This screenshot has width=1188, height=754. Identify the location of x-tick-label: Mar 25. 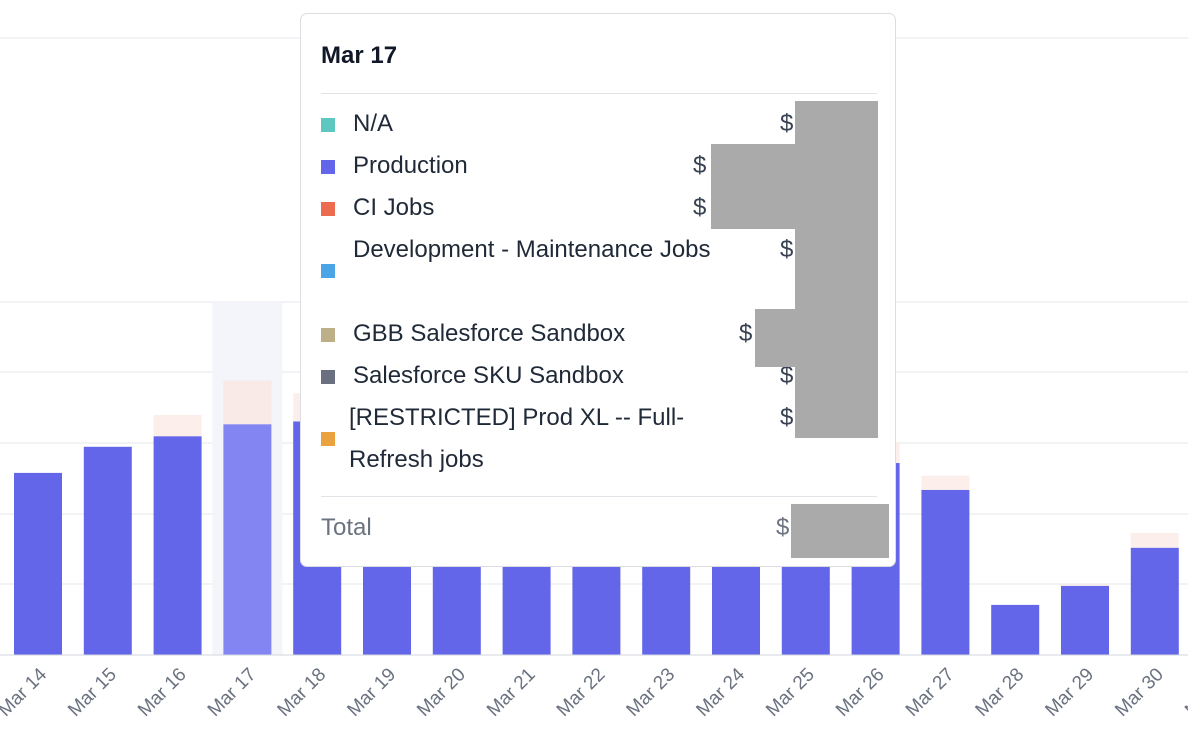
(790, 692).